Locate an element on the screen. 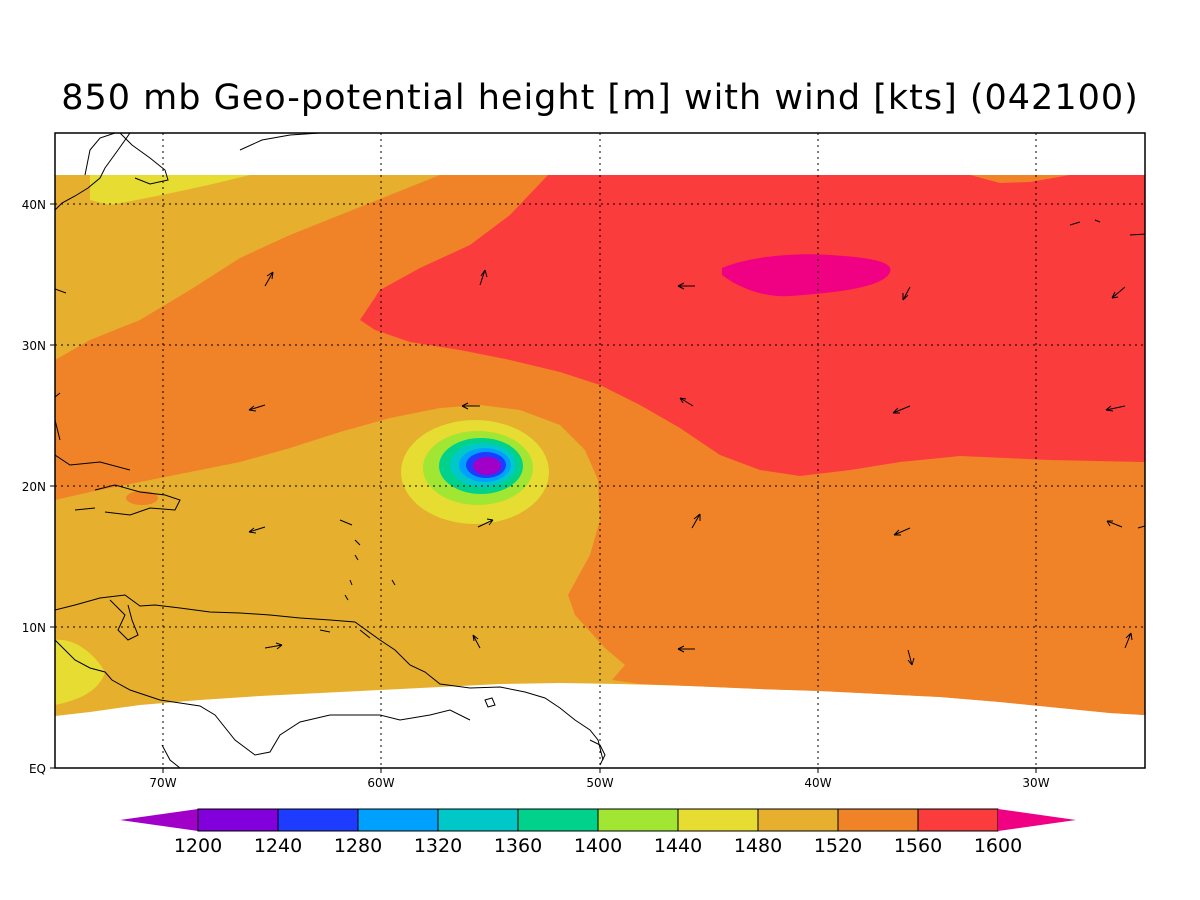 The height and width of the screenshot is (900, 1200). colorbar-level-label: 1600 is located at coordinates (998, 846).